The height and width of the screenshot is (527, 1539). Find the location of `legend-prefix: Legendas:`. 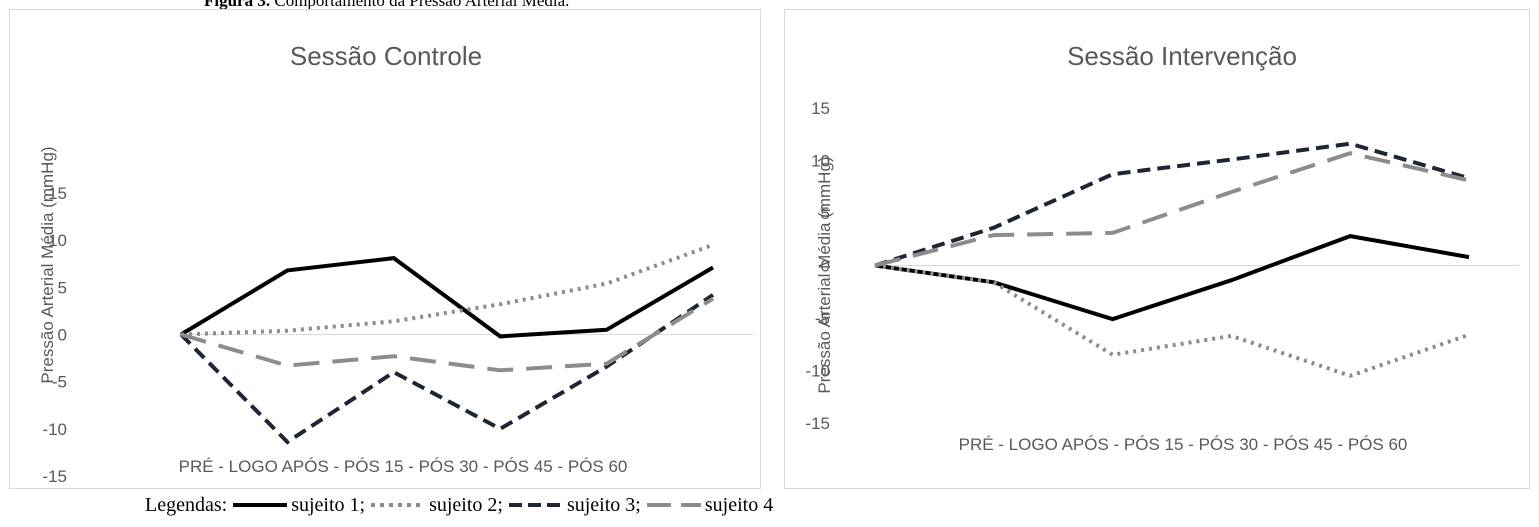

legend-prefix: Legendas: is located at coordinates (186, 504).